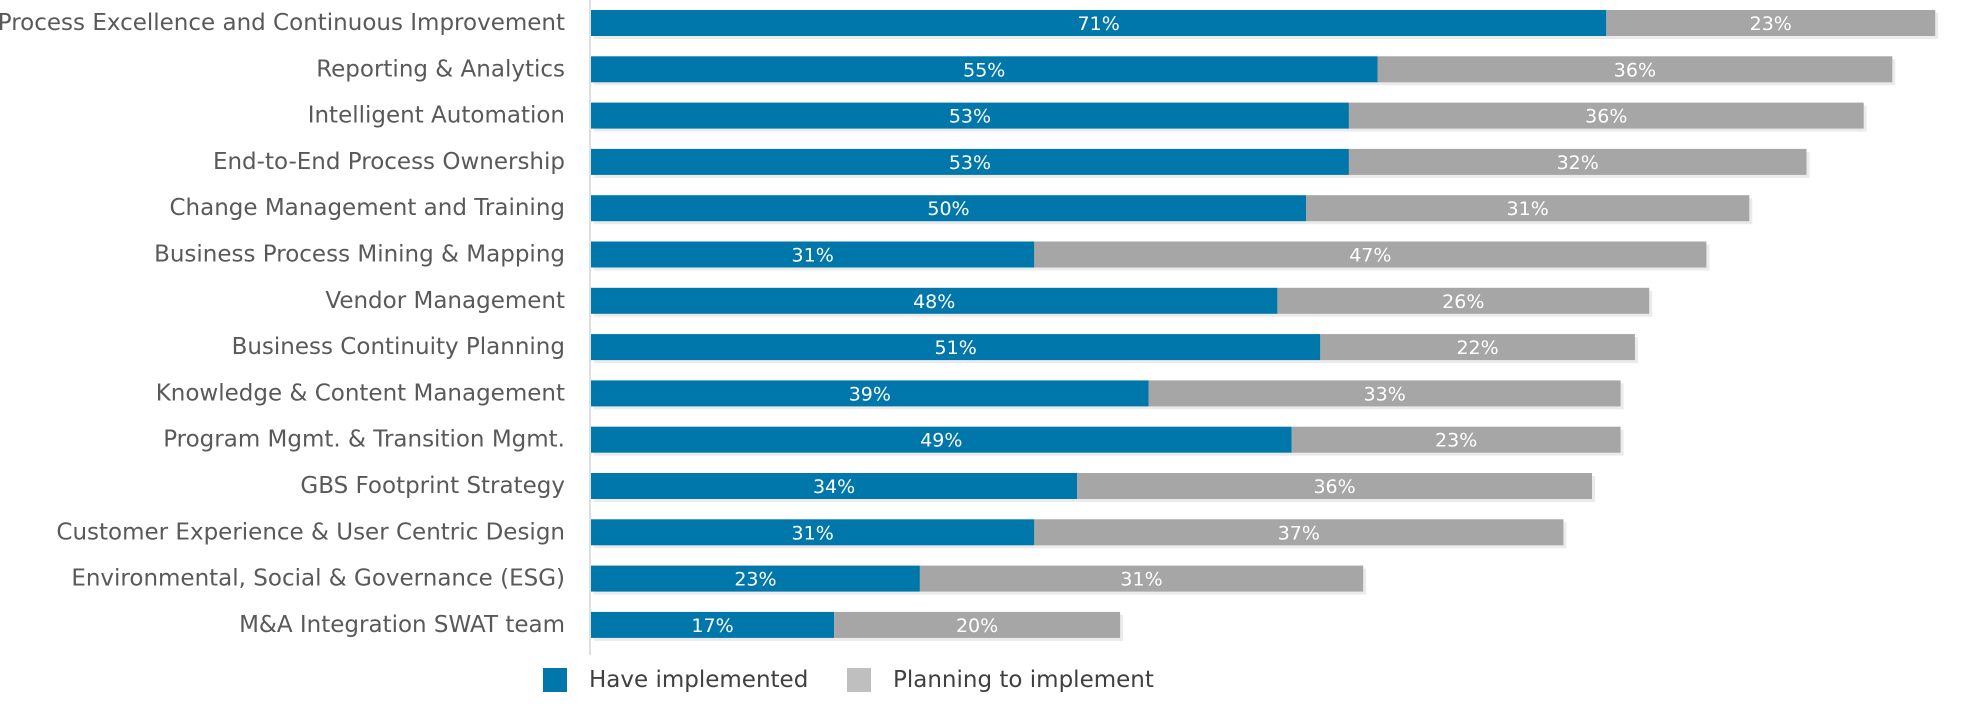 The image size is (1967, 707). What do you see at coordinates (398, 347) in the screenshot?
I see `category-label-business-continuity-planning: Business Continuity Planning` at bounding box center [398, 347].